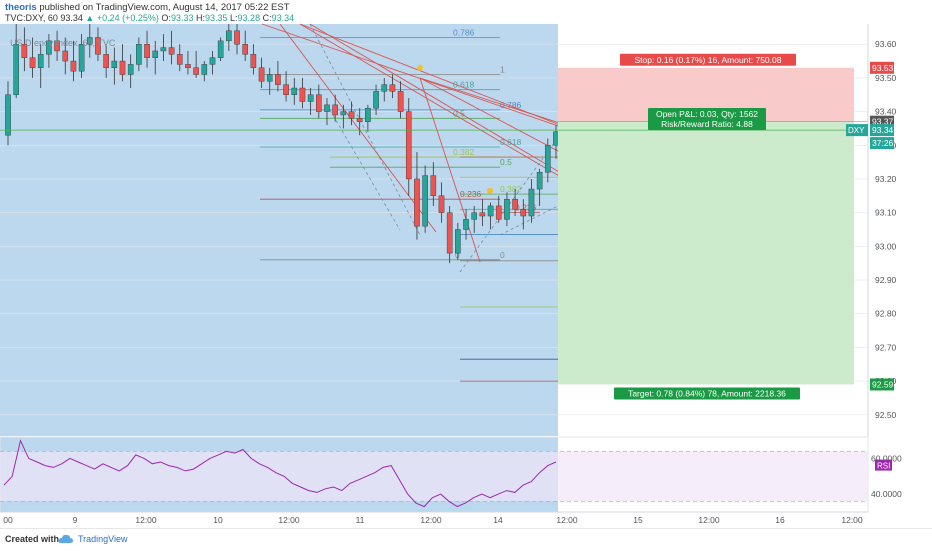 The height and width of the screenshot is (551, 932). Describe the element at coordinates (464, 85) in the screenshot. I see `fib-level-label: 0.618` at that location.